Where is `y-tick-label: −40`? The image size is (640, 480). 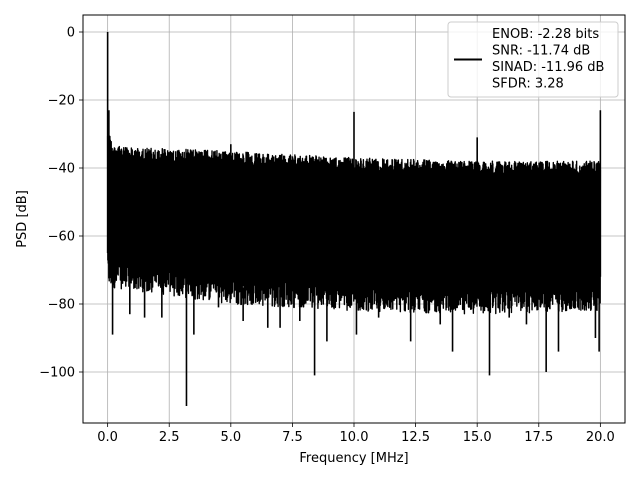
y-tick-label: −40 is located at coordinates (61, 169).